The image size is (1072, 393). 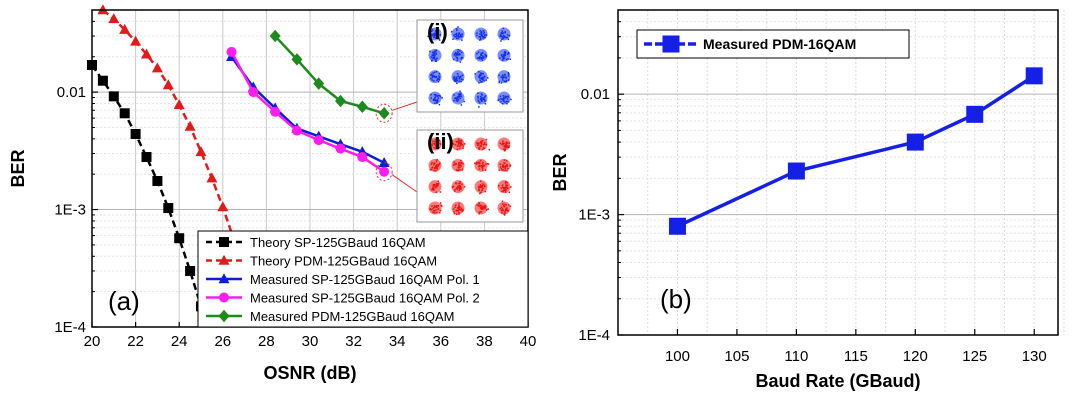 What do you see at coordinates (70, 210) in the screenshot?
I see `y-tick-label: 1E-3` at bounding box center [70, 210].